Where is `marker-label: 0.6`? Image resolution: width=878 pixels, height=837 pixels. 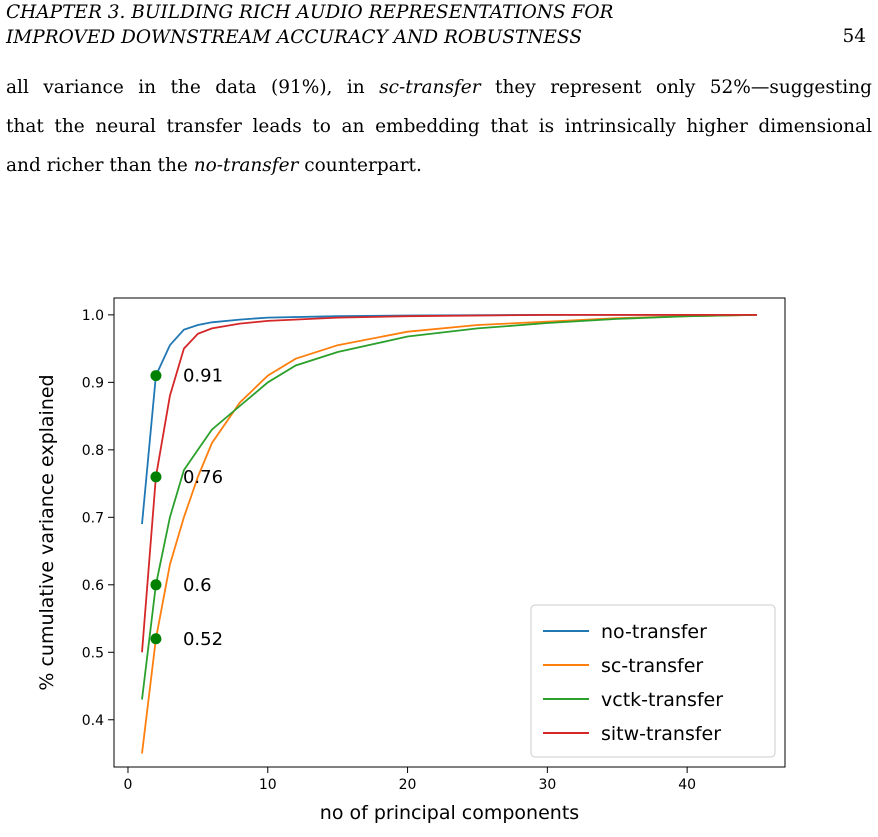
marker-label: 0.6 is located at coordinates (197, 585).